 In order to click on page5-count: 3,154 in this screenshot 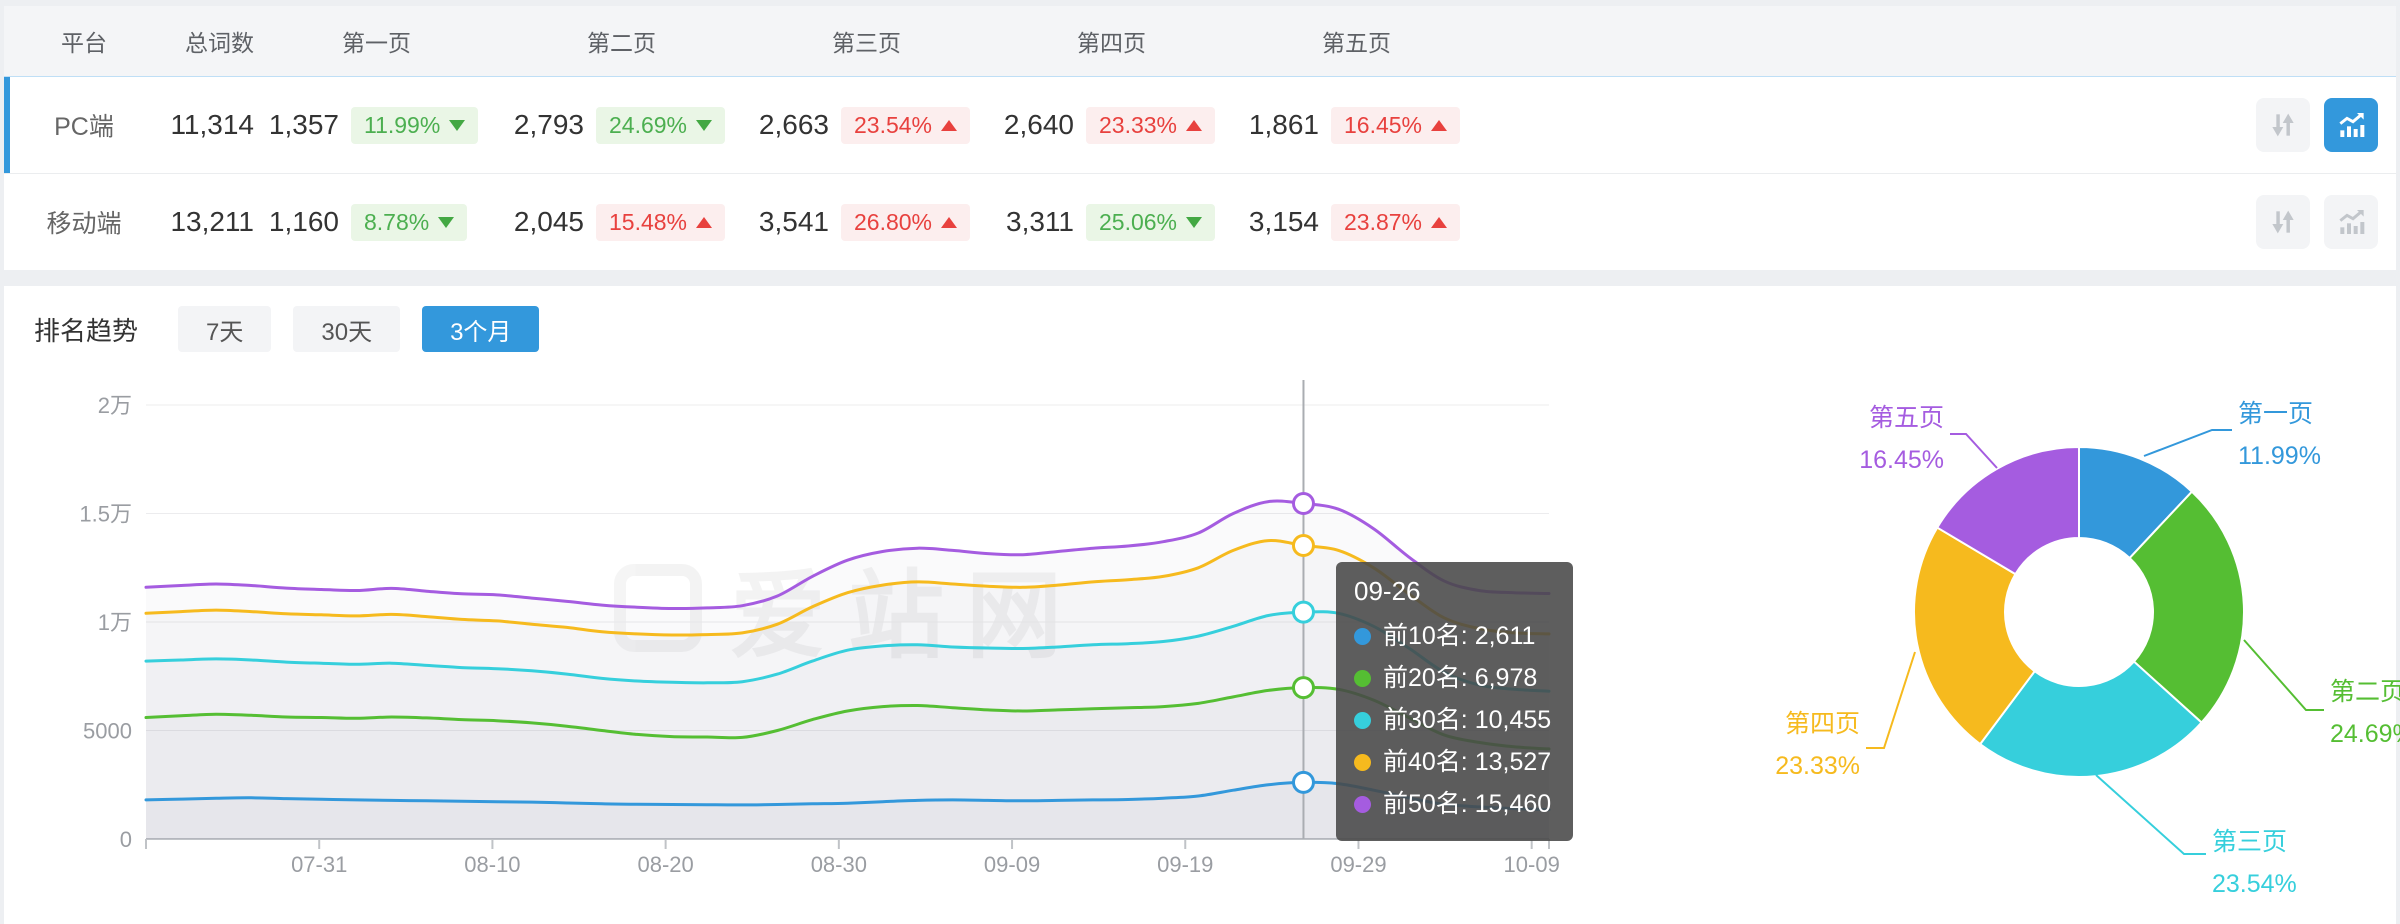, I will do `click(1283, 221)`.